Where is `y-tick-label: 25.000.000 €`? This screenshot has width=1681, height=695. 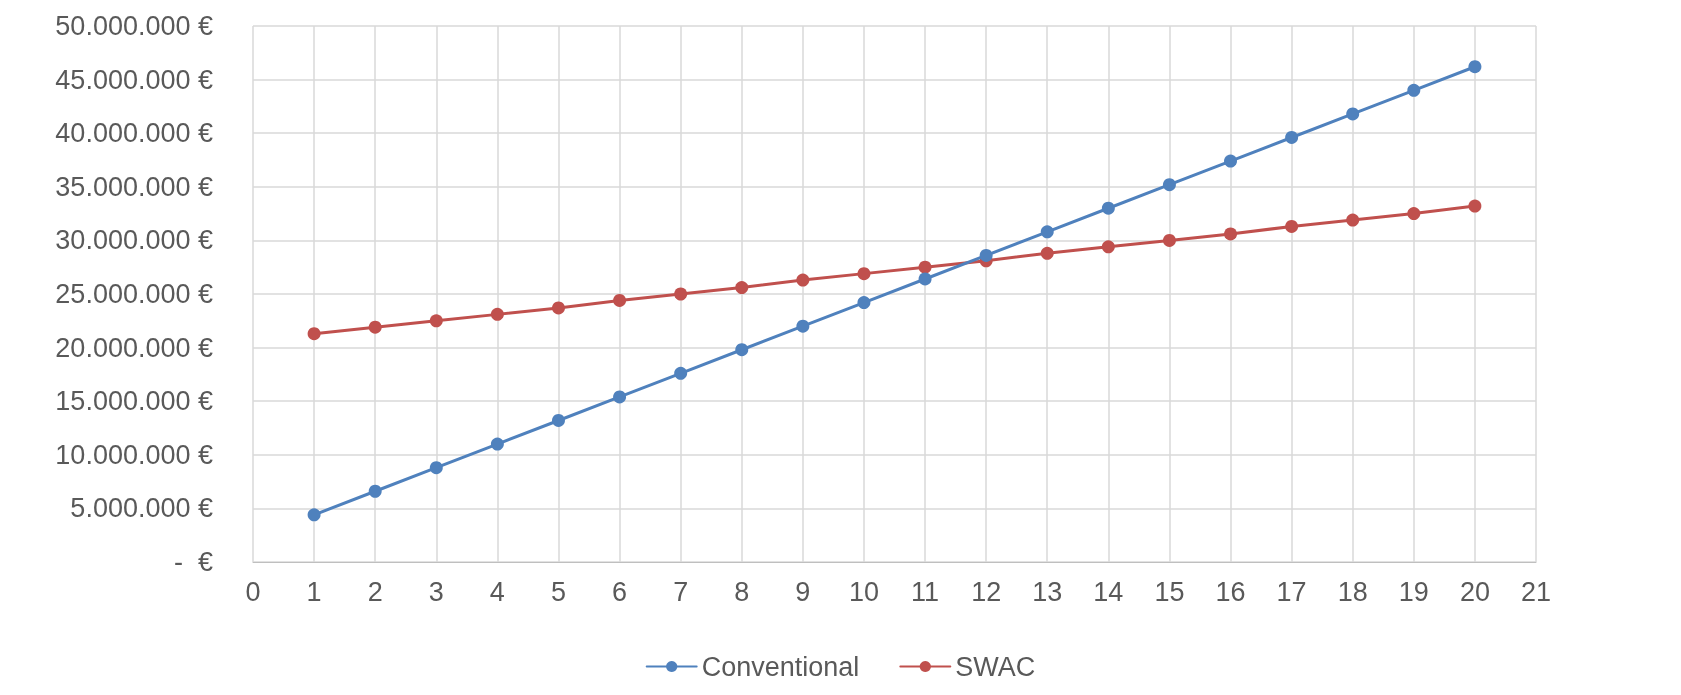 y-tick-label: 25.000.000 € is located at coordinates (134, 294).